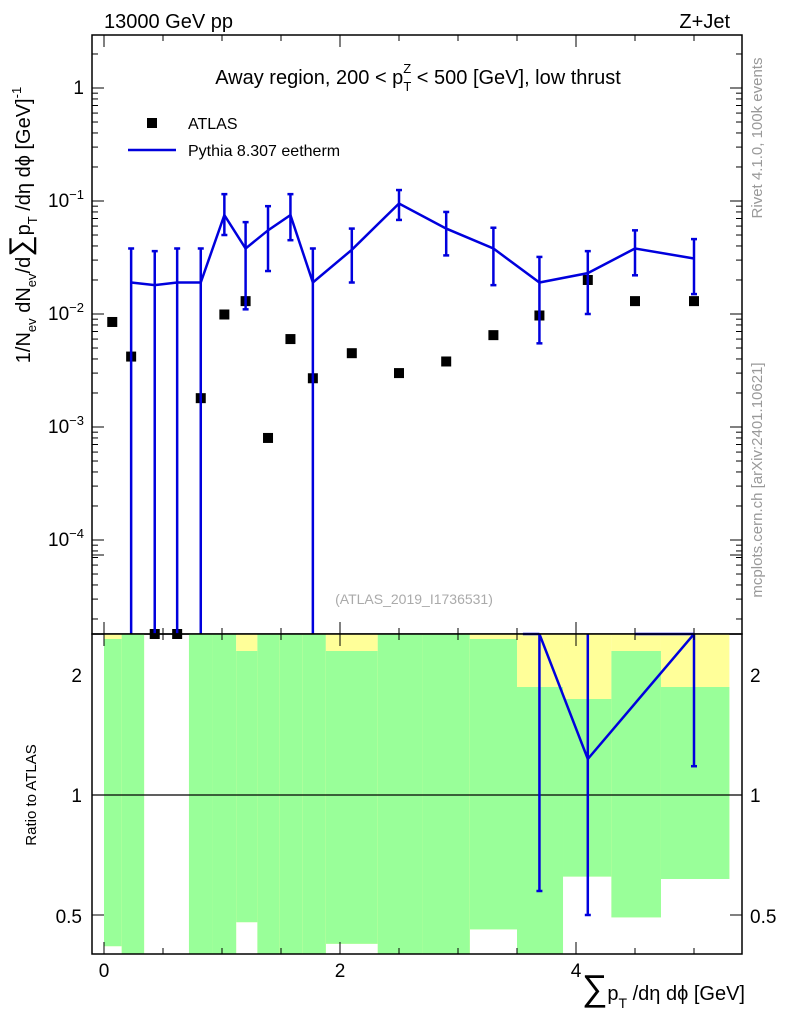  I want to click on legend: ATLAS Pythia 8.307 eetherm, so click(234, 138).